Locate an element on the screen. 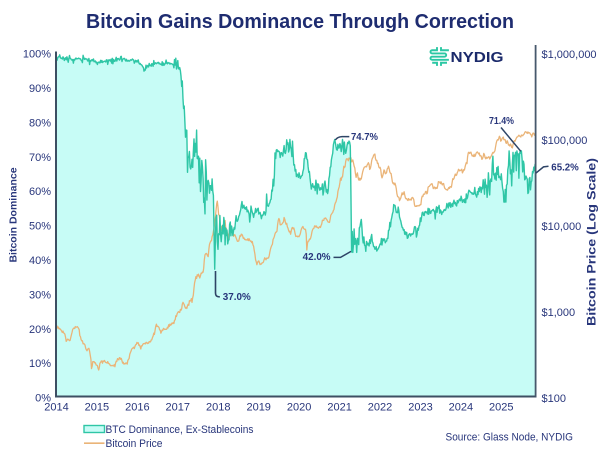 The height and width of the screenshot is (457, 600). svg-text: 2021 is located at coordinates (339, 408).